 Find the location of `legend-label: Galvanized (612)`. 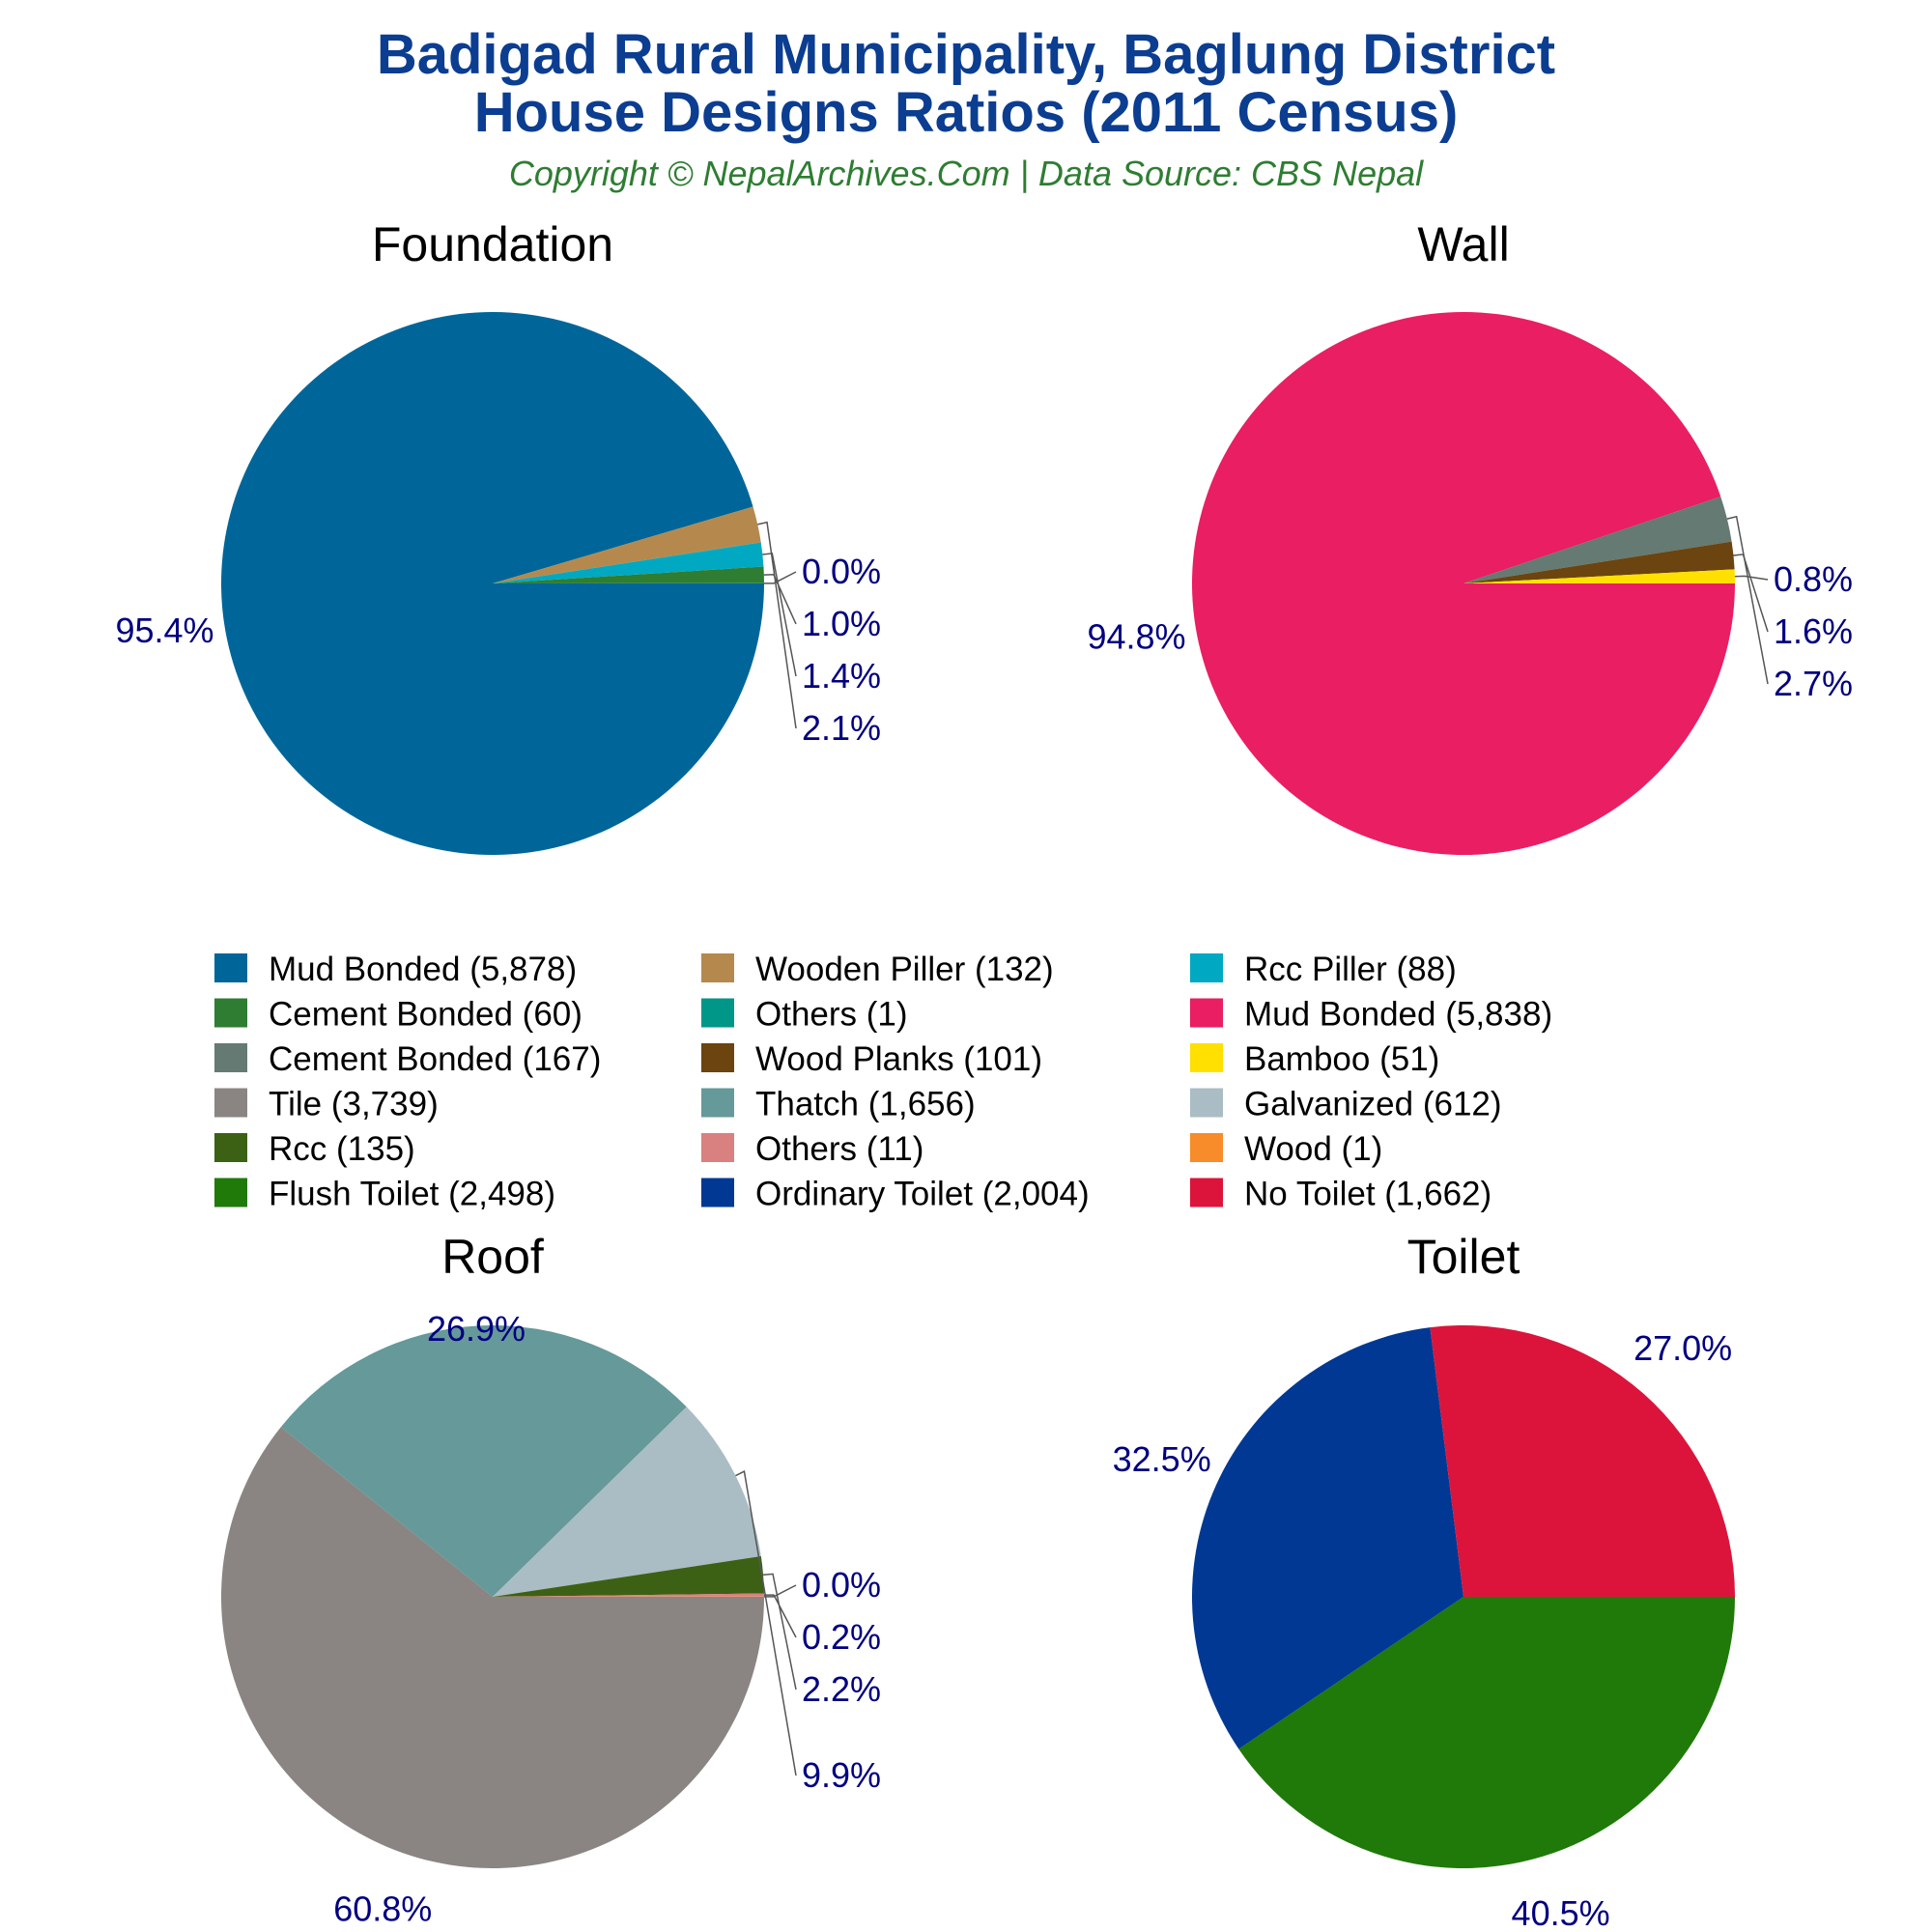

legend-label: Galvanized (612) is located at coordinates (1373, 1104).